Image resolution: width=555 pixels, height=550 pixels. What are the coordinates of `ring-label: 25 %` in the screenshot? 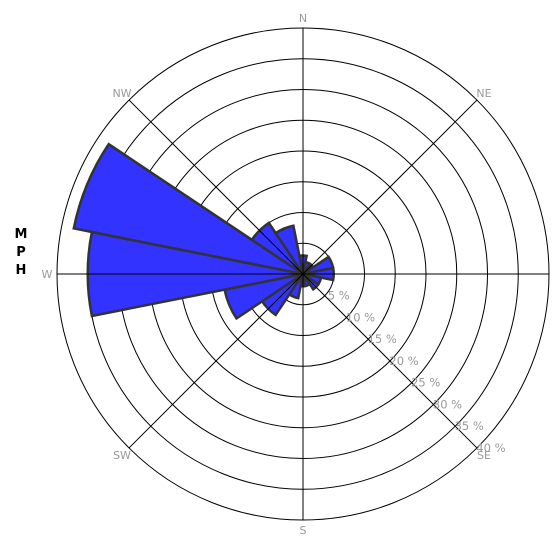 It's located at (425, 383).